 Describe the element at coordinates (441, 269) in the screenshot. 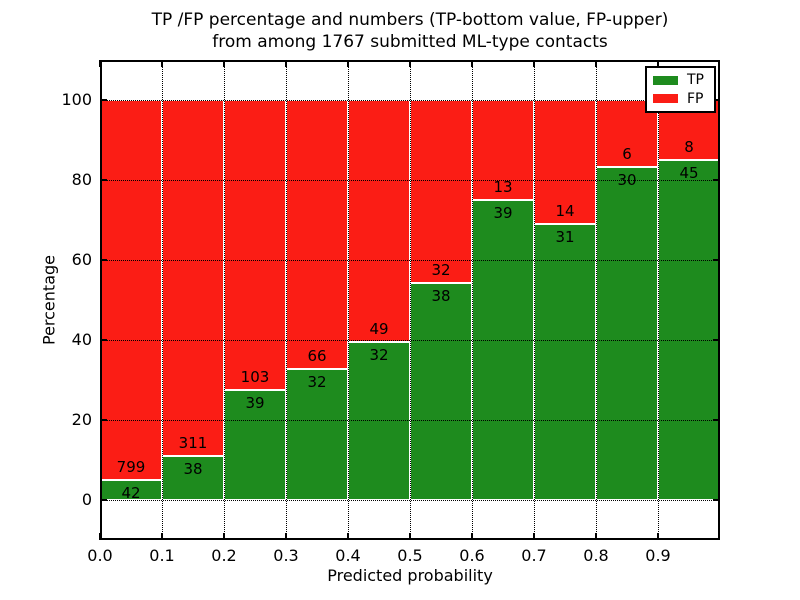

I see `fp-count-label: 32` at that location.